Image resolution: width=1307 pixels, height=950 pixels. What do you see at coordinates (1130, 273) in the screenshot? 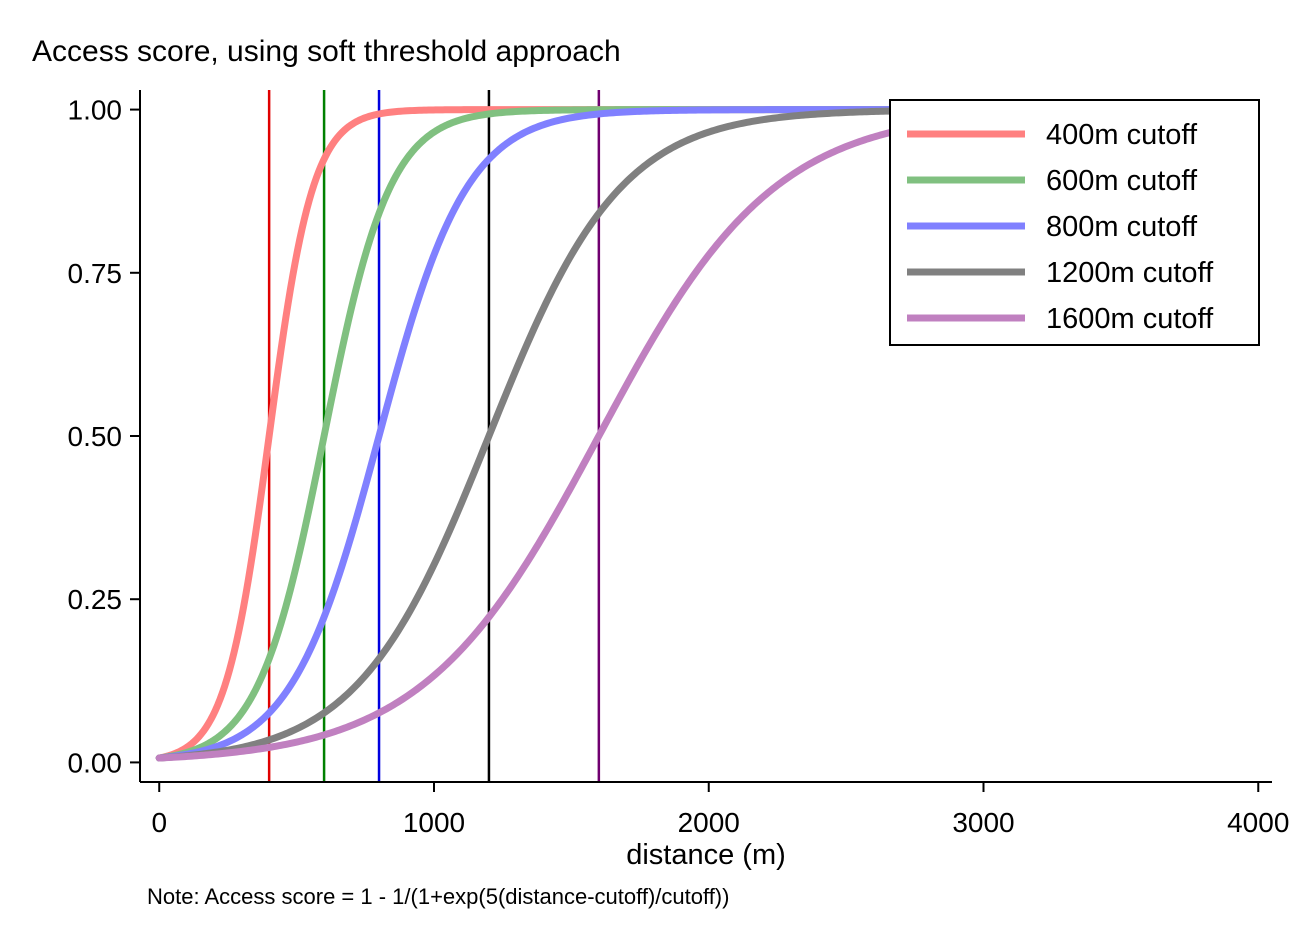
I see `legend-label: 1200m cutoff` at bounding box center [1130, 273].